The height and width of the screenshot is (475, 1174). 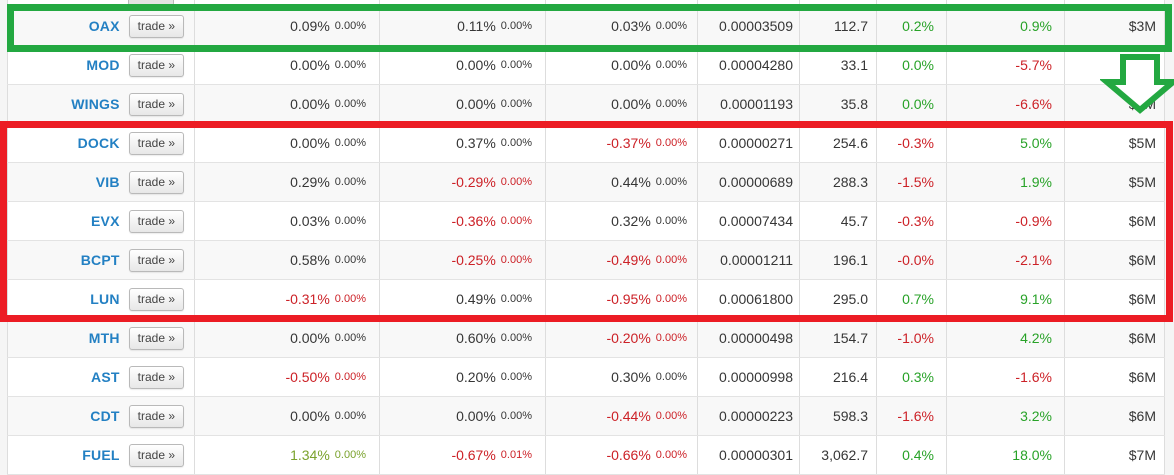 I want to click on symbol-cell: DOCK trade », so click(x=101, y=143).